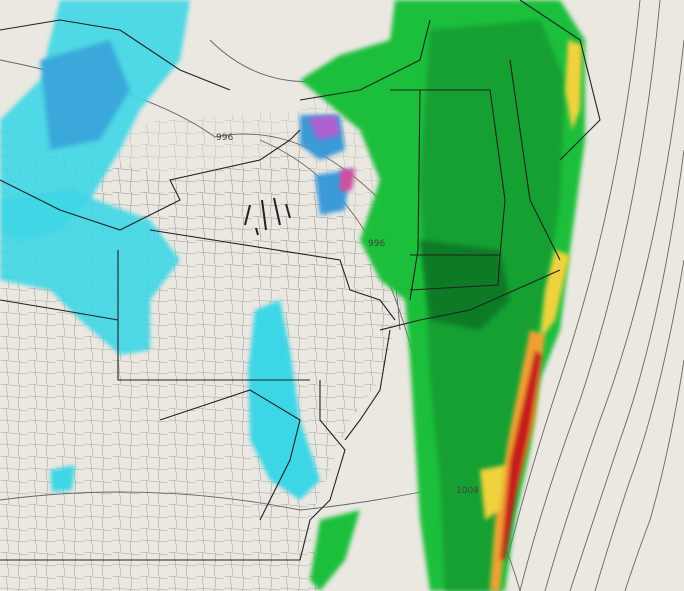  What do you see at coordinates (267, 216) in the screenshot?
I see `trough-marks` at bounding box center [267, 216].